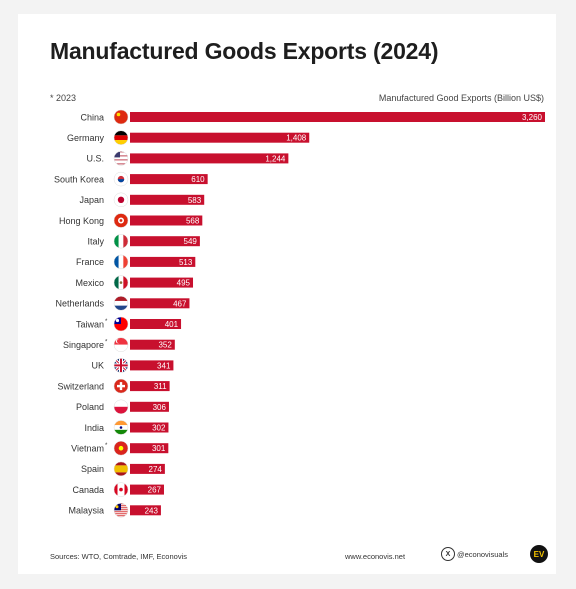 This screenshot has width=576, height=589. Describe the element at coordinates (97, 366) in the screenshot. I see `category-label: UK` at that location.